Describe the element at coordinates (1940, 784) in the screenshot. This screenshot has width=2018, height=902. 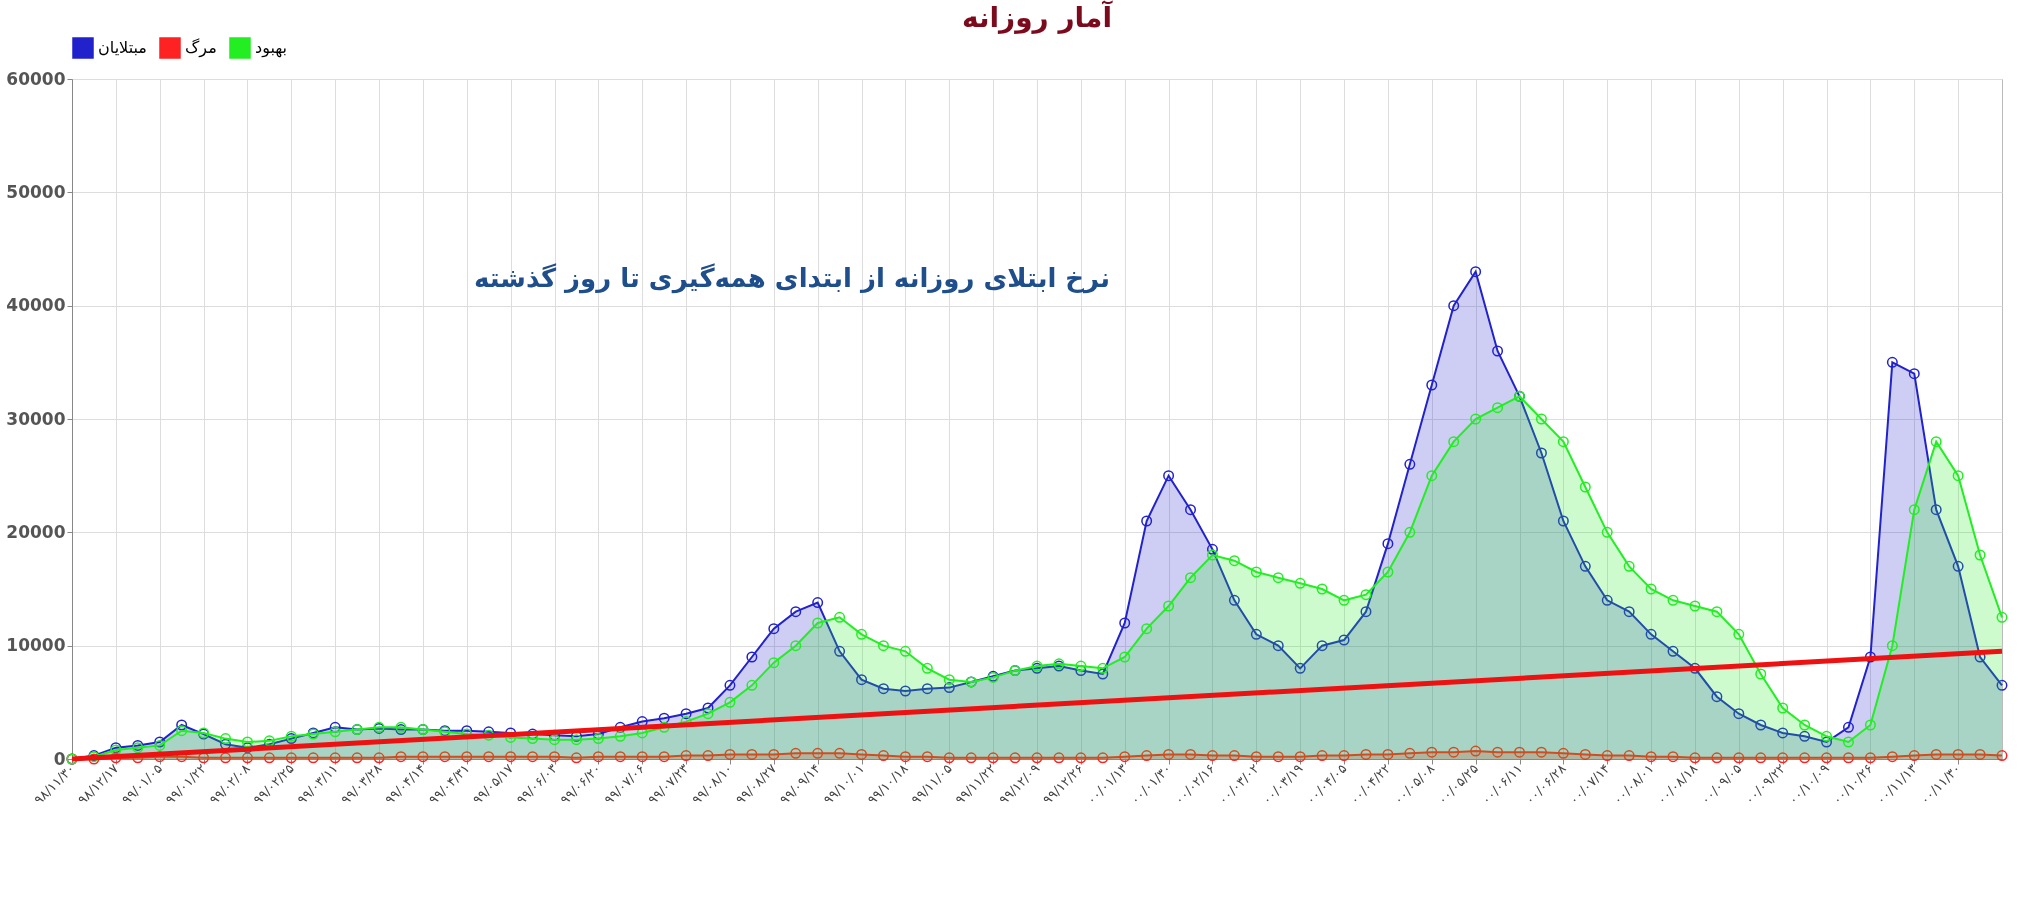
I see `x-tick-label: ۰۰/۱۱/۳۰` at that location.